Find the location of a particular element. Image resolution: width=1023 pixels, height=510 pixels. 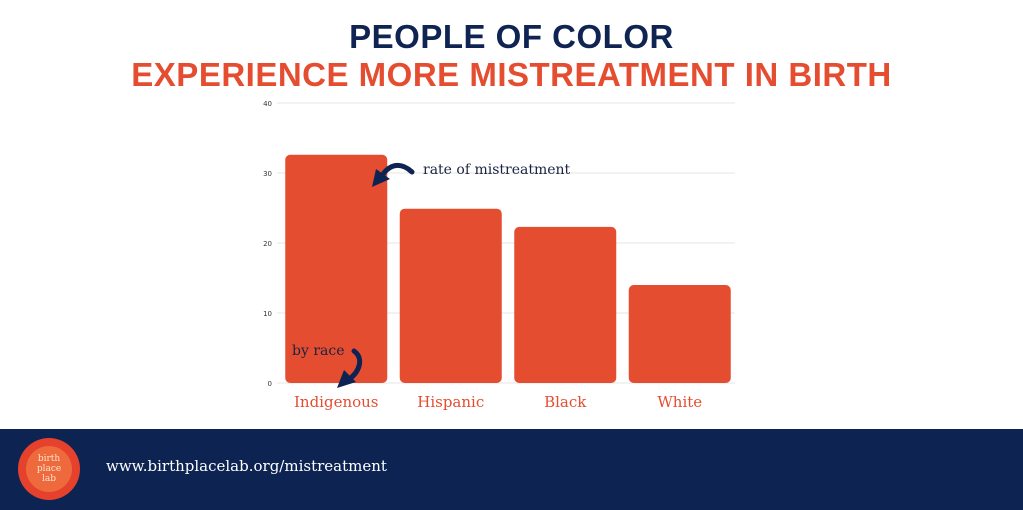

annotation-by-race: by race is located at coordinates (318, 351).